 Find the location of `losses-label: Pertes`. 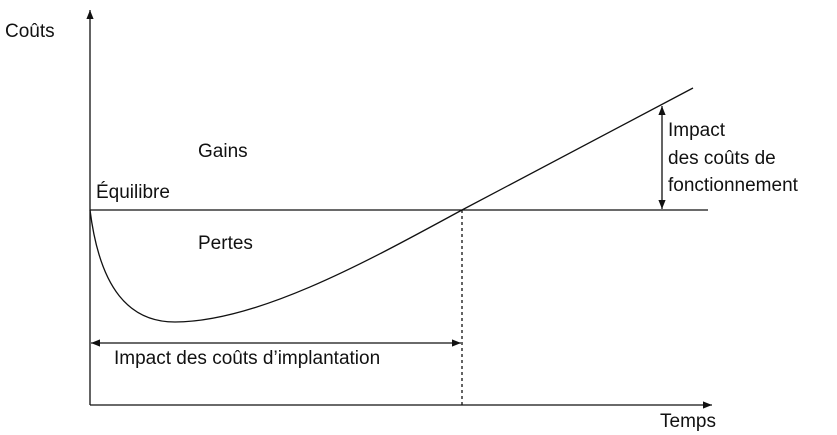

losses-label: Pertes is located at coordinates (225, 243).